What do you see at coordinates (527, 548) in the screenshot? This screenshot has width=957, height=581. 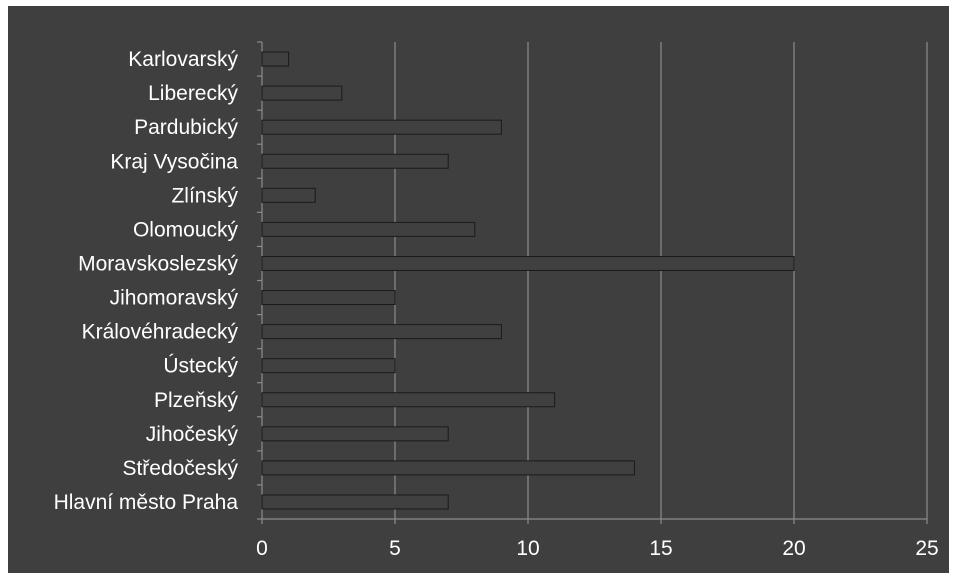 I see `x-tick-label: 10` at bounding box center [527, 548].